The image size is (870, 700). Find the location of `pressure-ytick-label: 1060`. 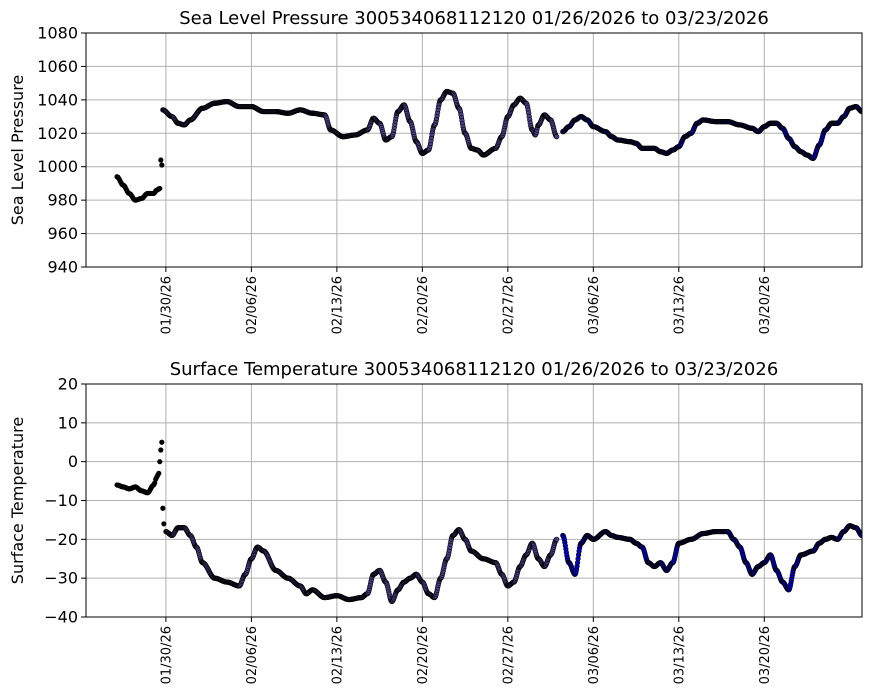

pressure-ytick-label: 1060 is located at coordinates (57, 66).